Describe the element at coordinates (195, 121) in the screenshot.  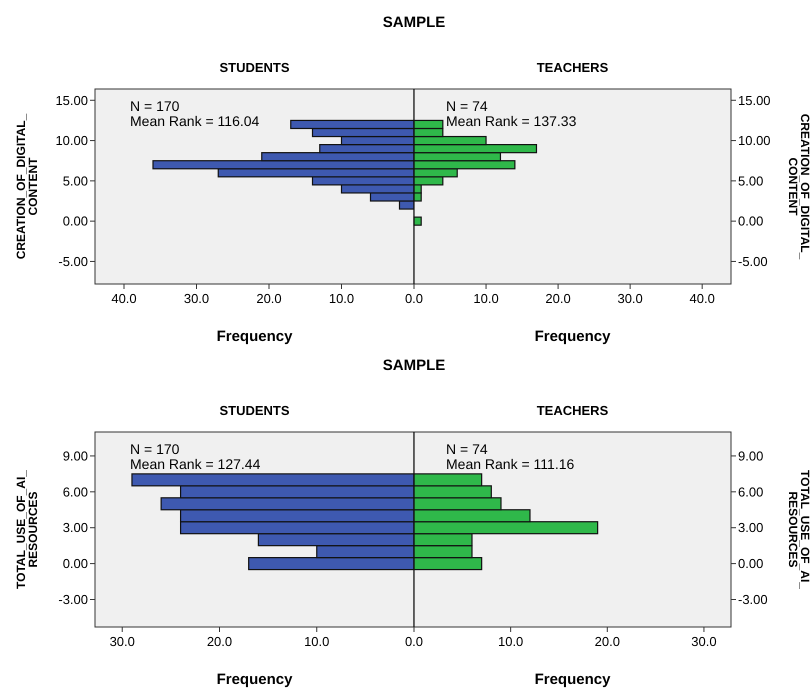
I see `annotation: Mean Rank = 116.04` at that location.